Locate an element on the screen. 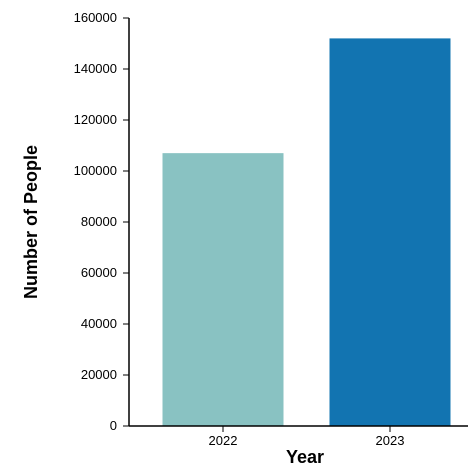 The image size is (475, 473). x-axis-title: Year is located at coordinates (305, 457).